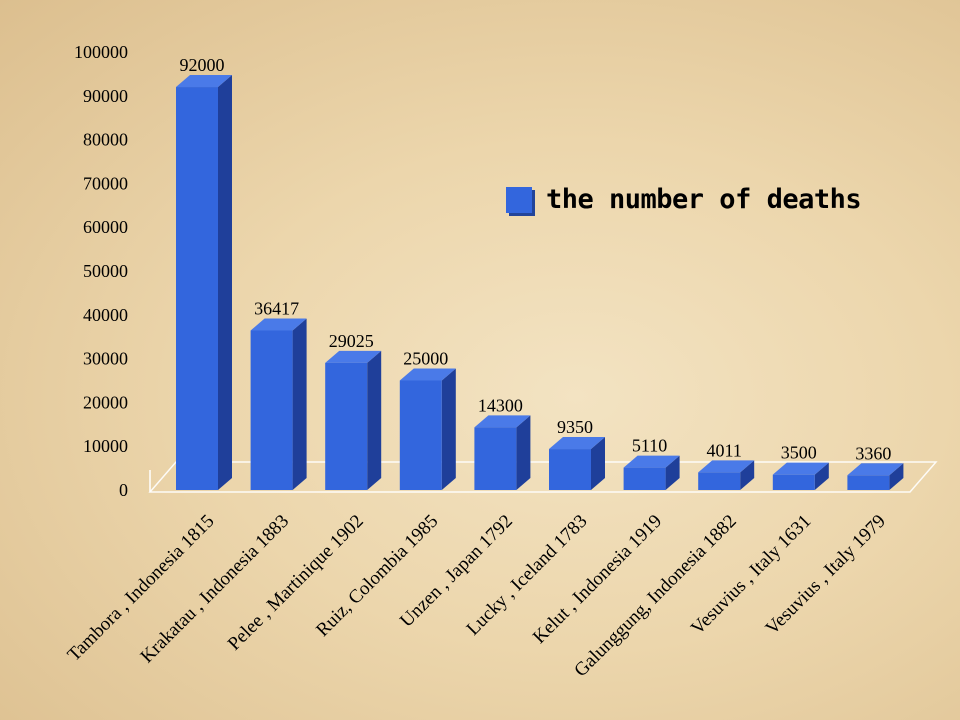 This screenshot has width=960, height=720. Describe the element at coordinates (105, 446) in the screenshot. I see `y-tick-label: 10000` at that location.